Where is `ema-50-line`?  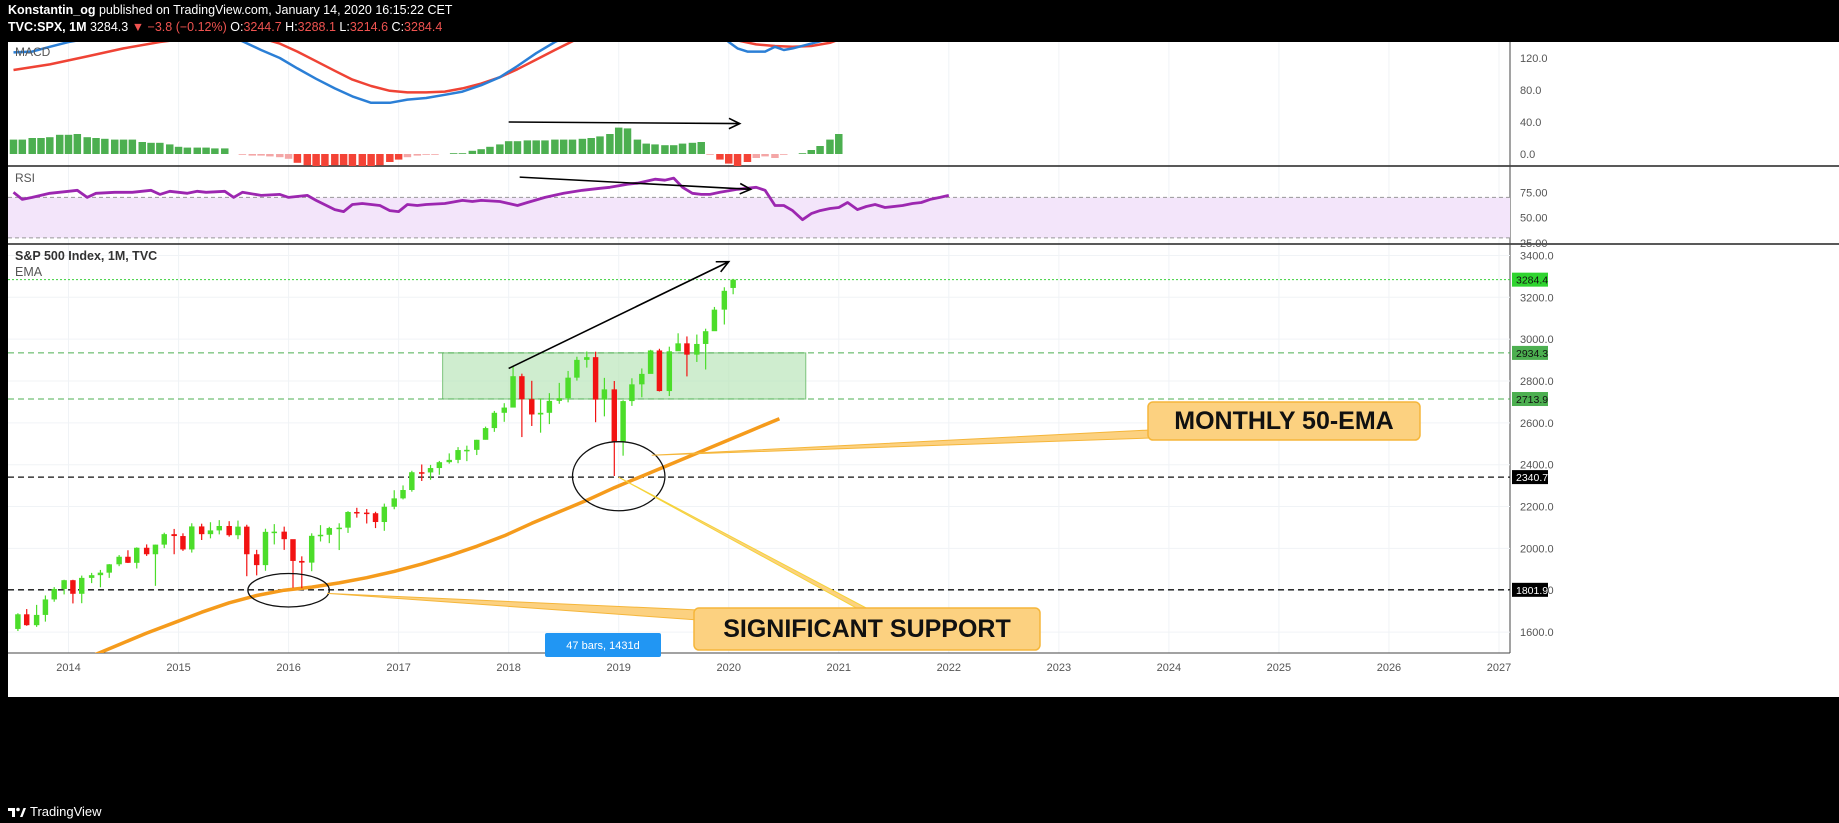 ema-50-line is located at coordinates (437, 535).